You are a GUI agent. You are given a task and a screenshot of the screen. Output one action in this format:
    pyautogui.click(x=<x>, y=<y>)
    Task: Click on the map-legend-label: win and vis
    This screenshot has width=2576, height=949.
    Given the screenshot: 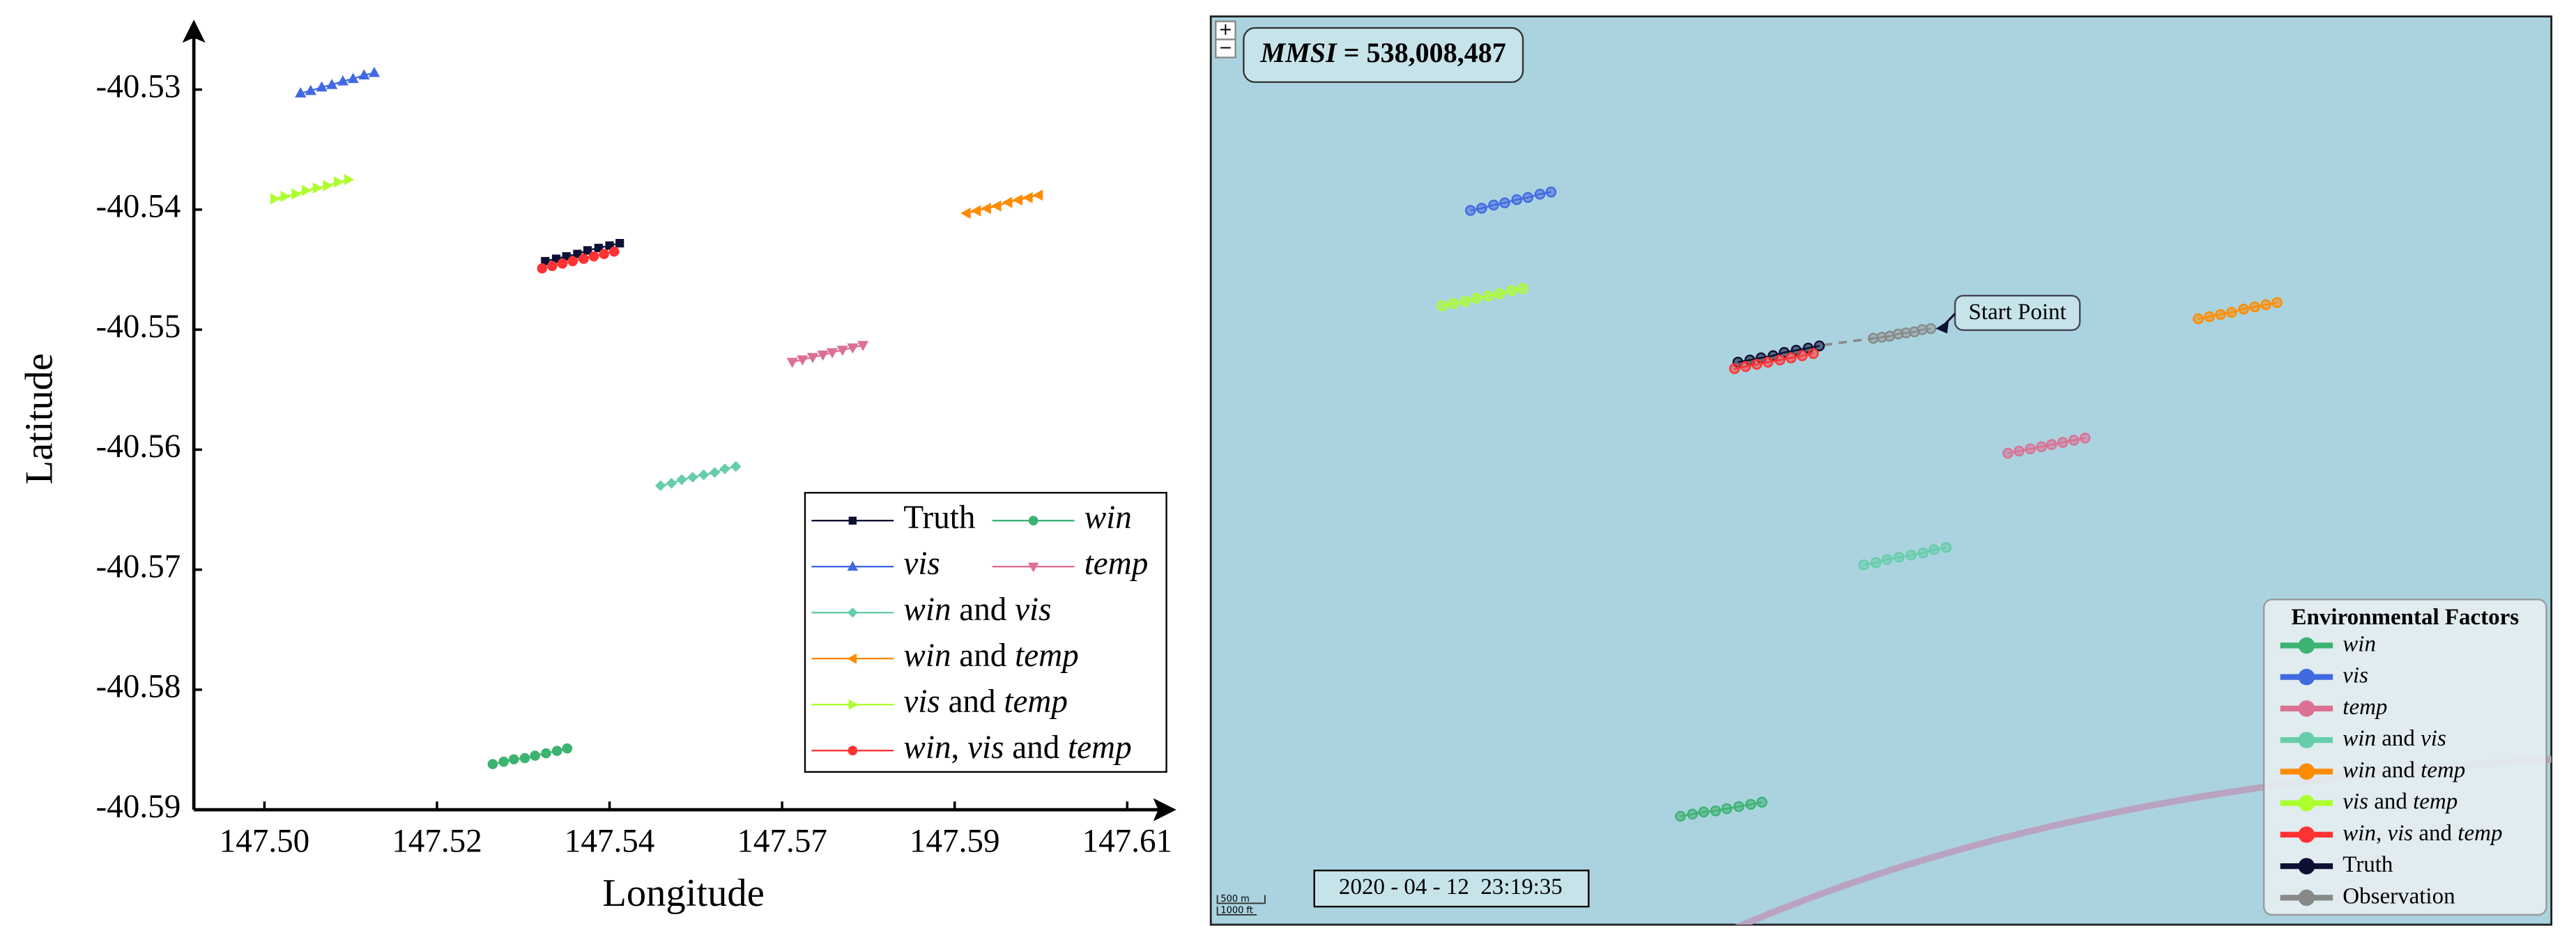 What is the action you would take?
    pyautogui.click(x=2394, y=738)
    